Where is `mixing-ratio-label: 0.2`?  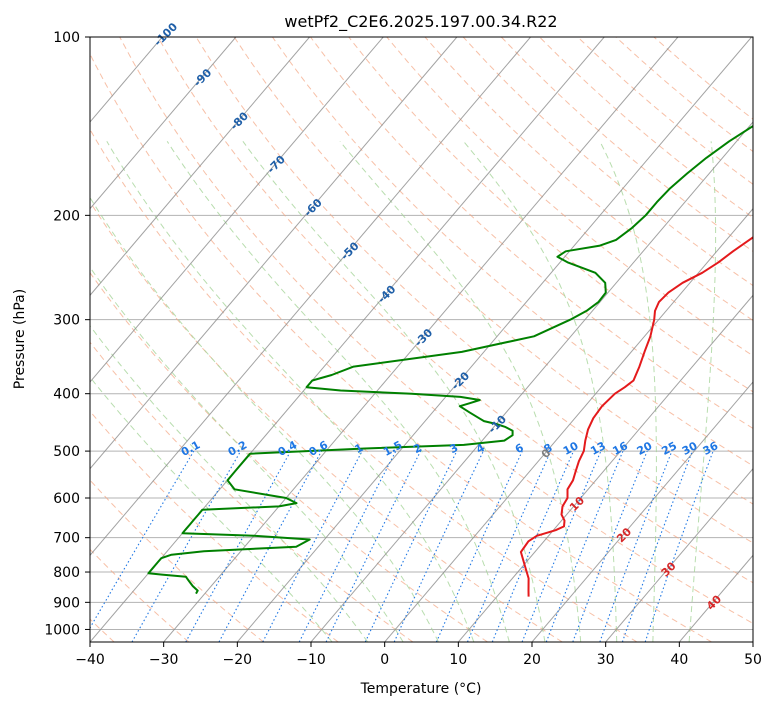 mixing-ratio-label: 0.2 is located at coordinates (237, 448).